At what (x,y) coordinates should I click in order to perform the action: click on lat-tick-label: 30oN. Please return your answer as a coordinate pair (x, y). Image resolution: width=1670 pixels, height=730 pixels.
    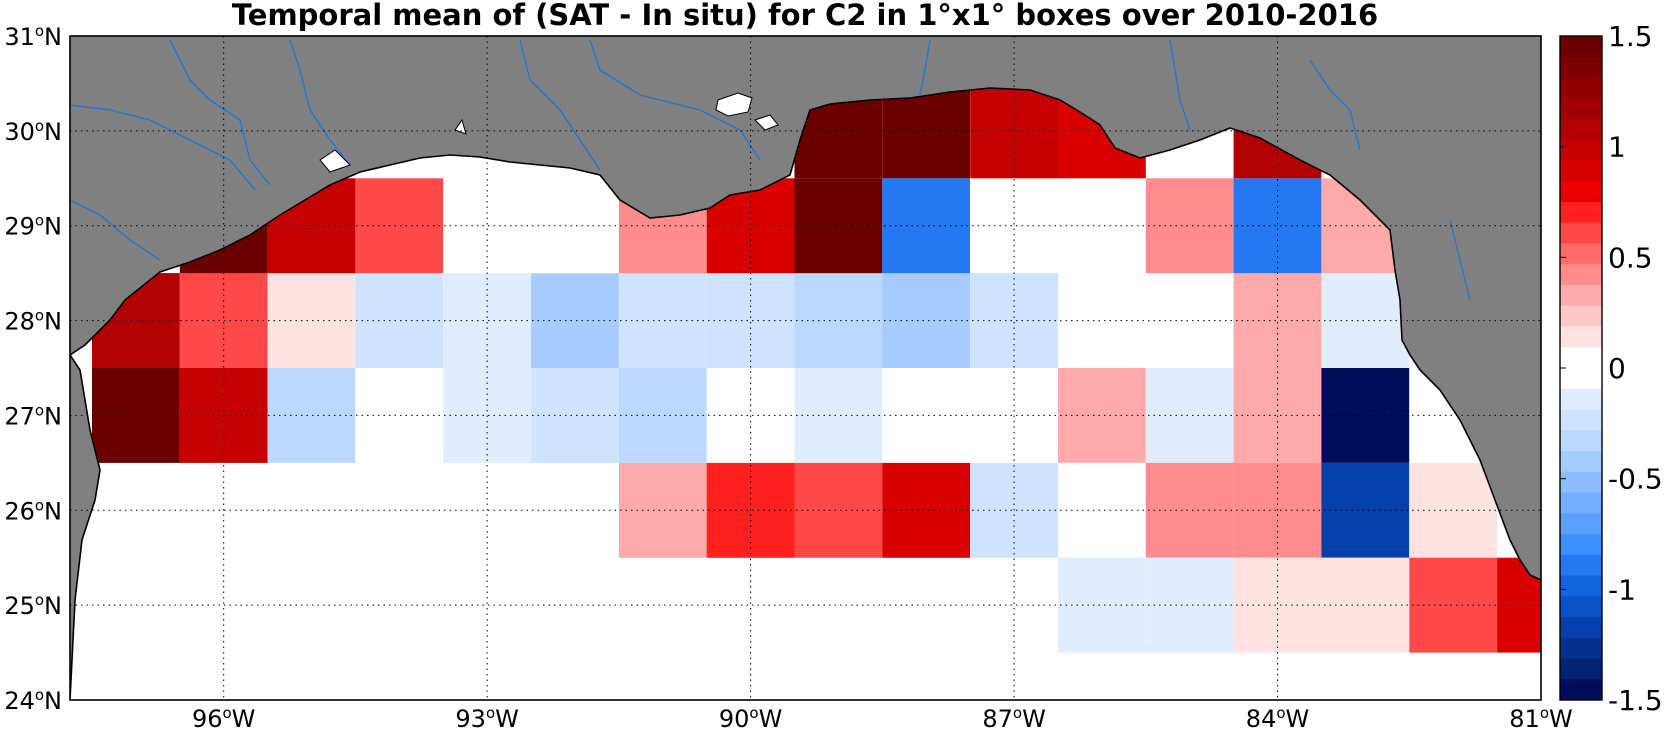
    Looking at the image, I should click on (33, 131).